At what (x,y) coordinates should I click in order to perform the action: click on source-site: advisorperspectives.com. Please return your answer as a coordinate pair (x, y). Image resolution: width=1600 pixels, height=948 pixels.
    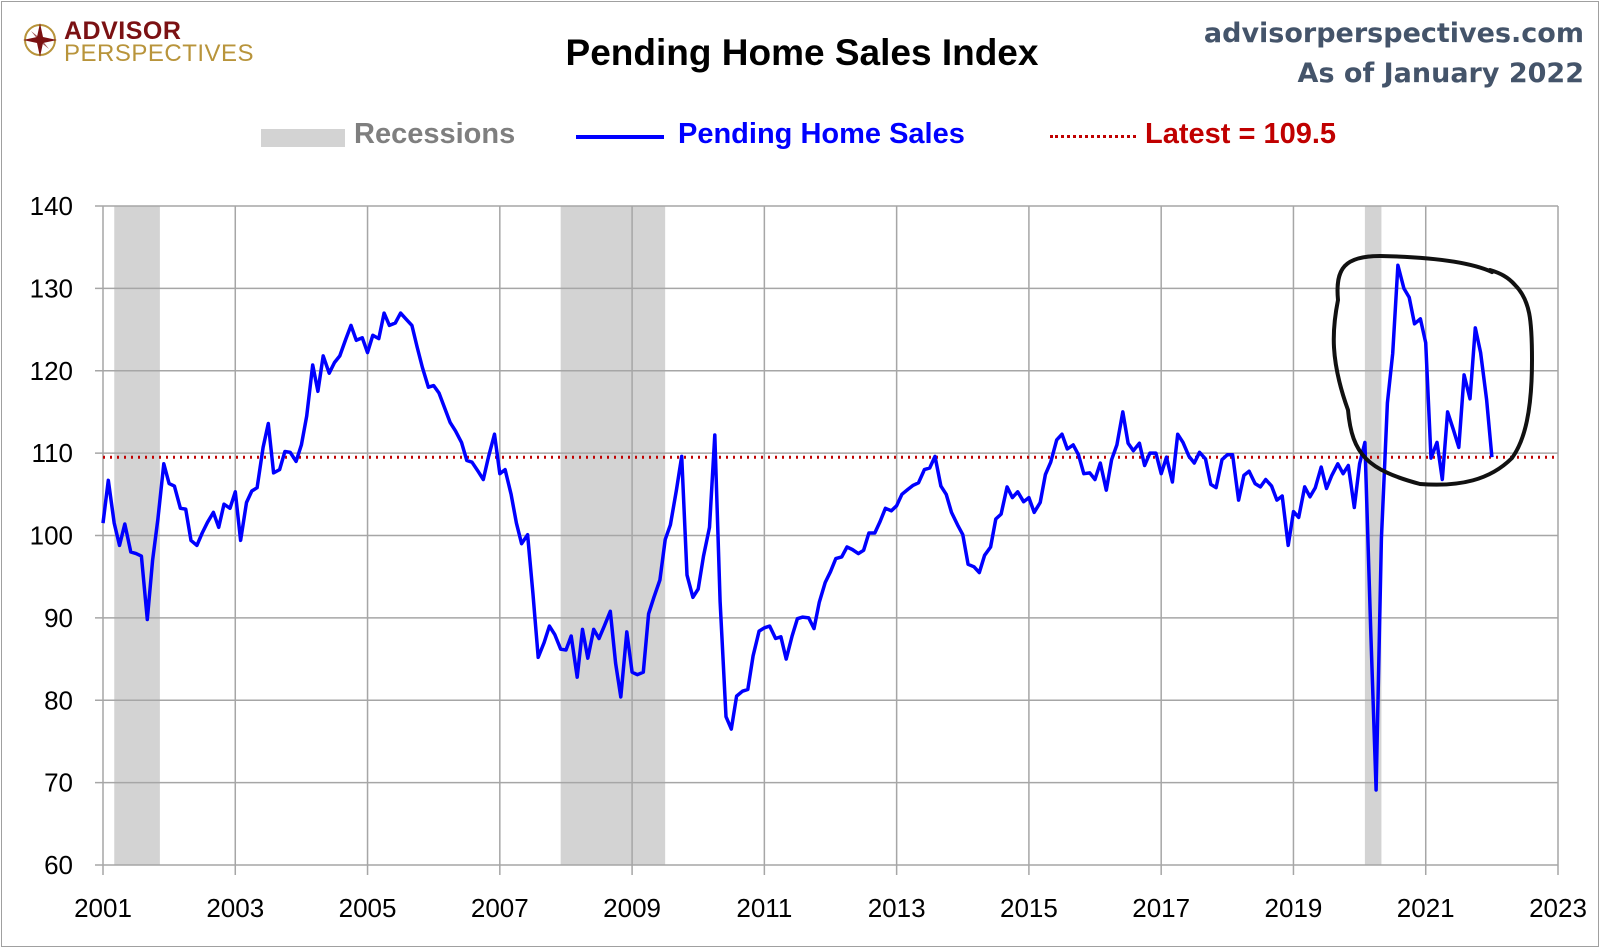
    Looking at the image, I should click on (1393, 33).